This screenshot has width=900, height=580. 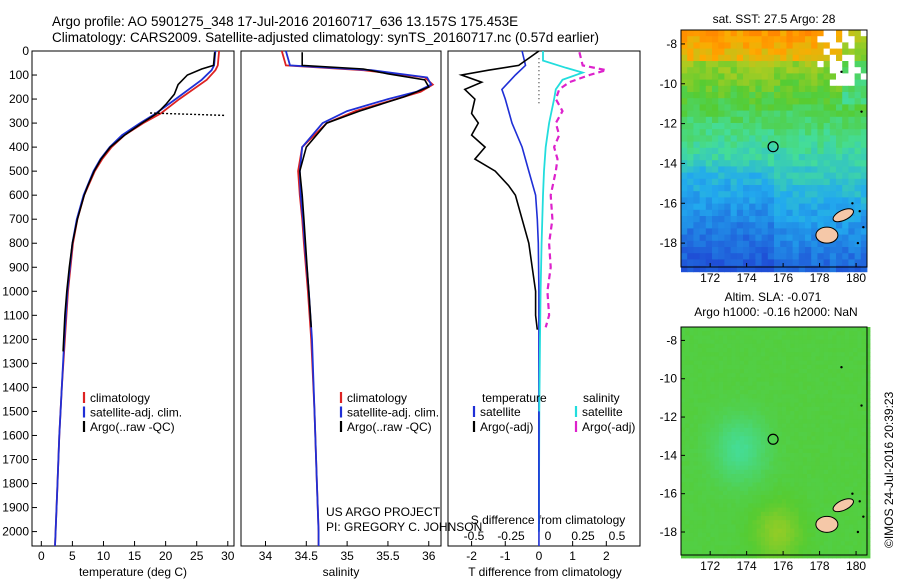 I want to click on x-tick-label: 20, so click(x=166, y=556).